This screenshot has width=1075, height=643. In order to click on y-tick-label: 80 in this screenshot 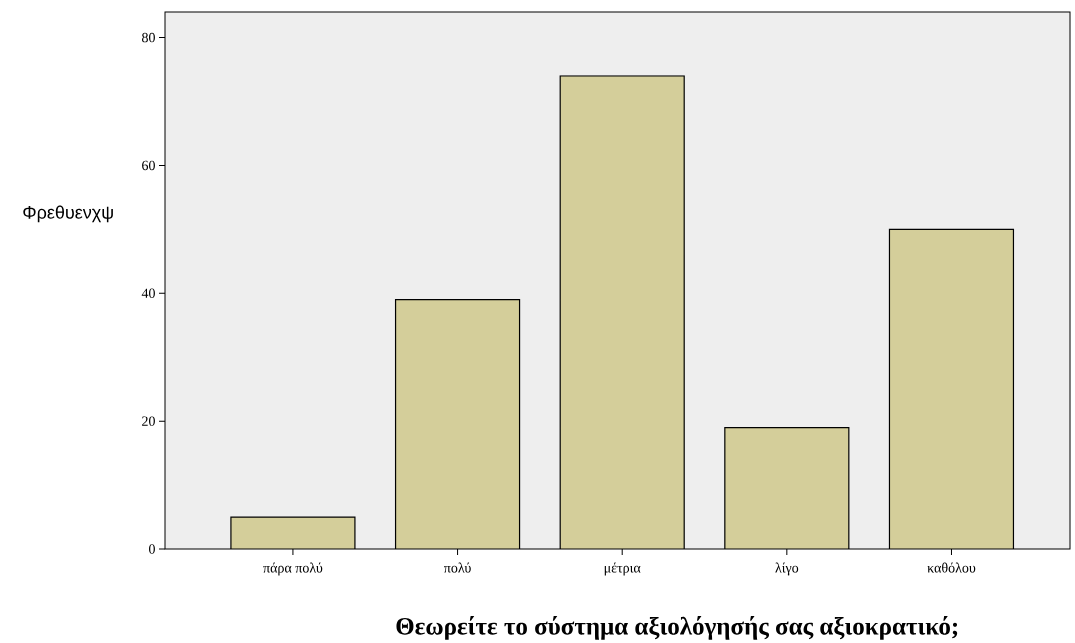, I will do `click(148, 37)`.